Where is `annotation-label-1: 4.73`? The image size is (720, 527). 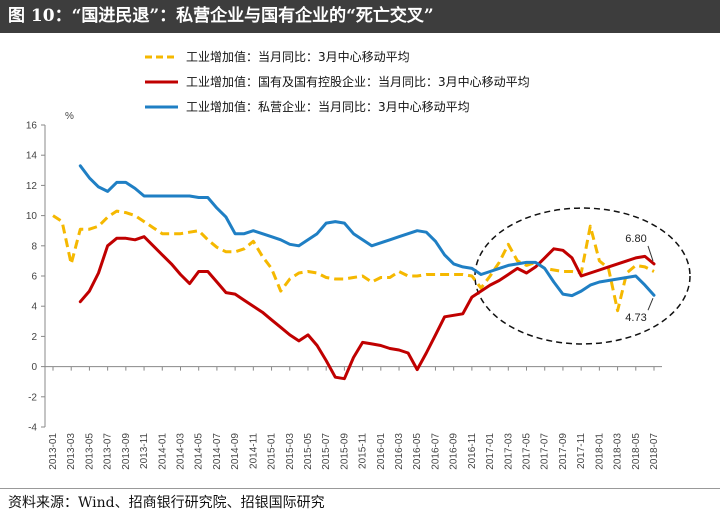
annotation-label-1: 4.73 is located at coordinates (635, 318).